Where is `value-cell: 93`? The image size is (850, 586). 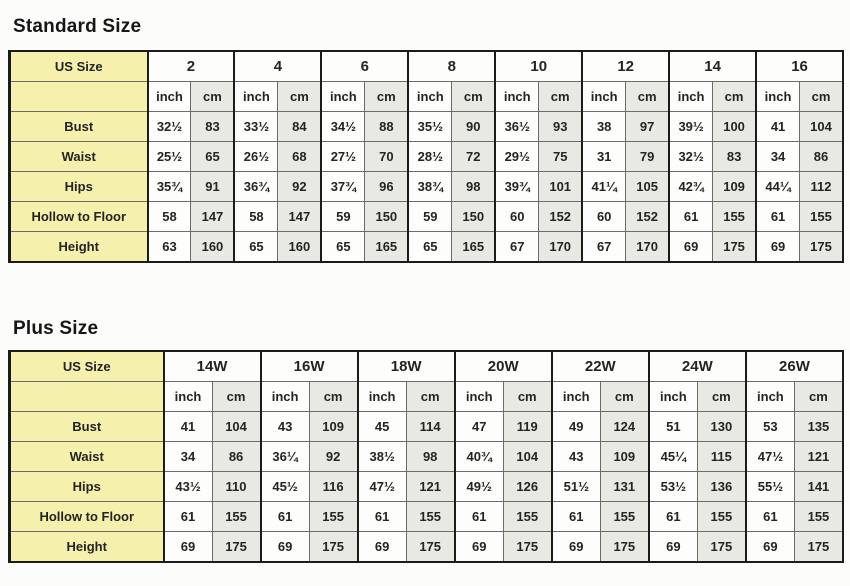 value-cell: 93 is located at coordinates (560, 126).